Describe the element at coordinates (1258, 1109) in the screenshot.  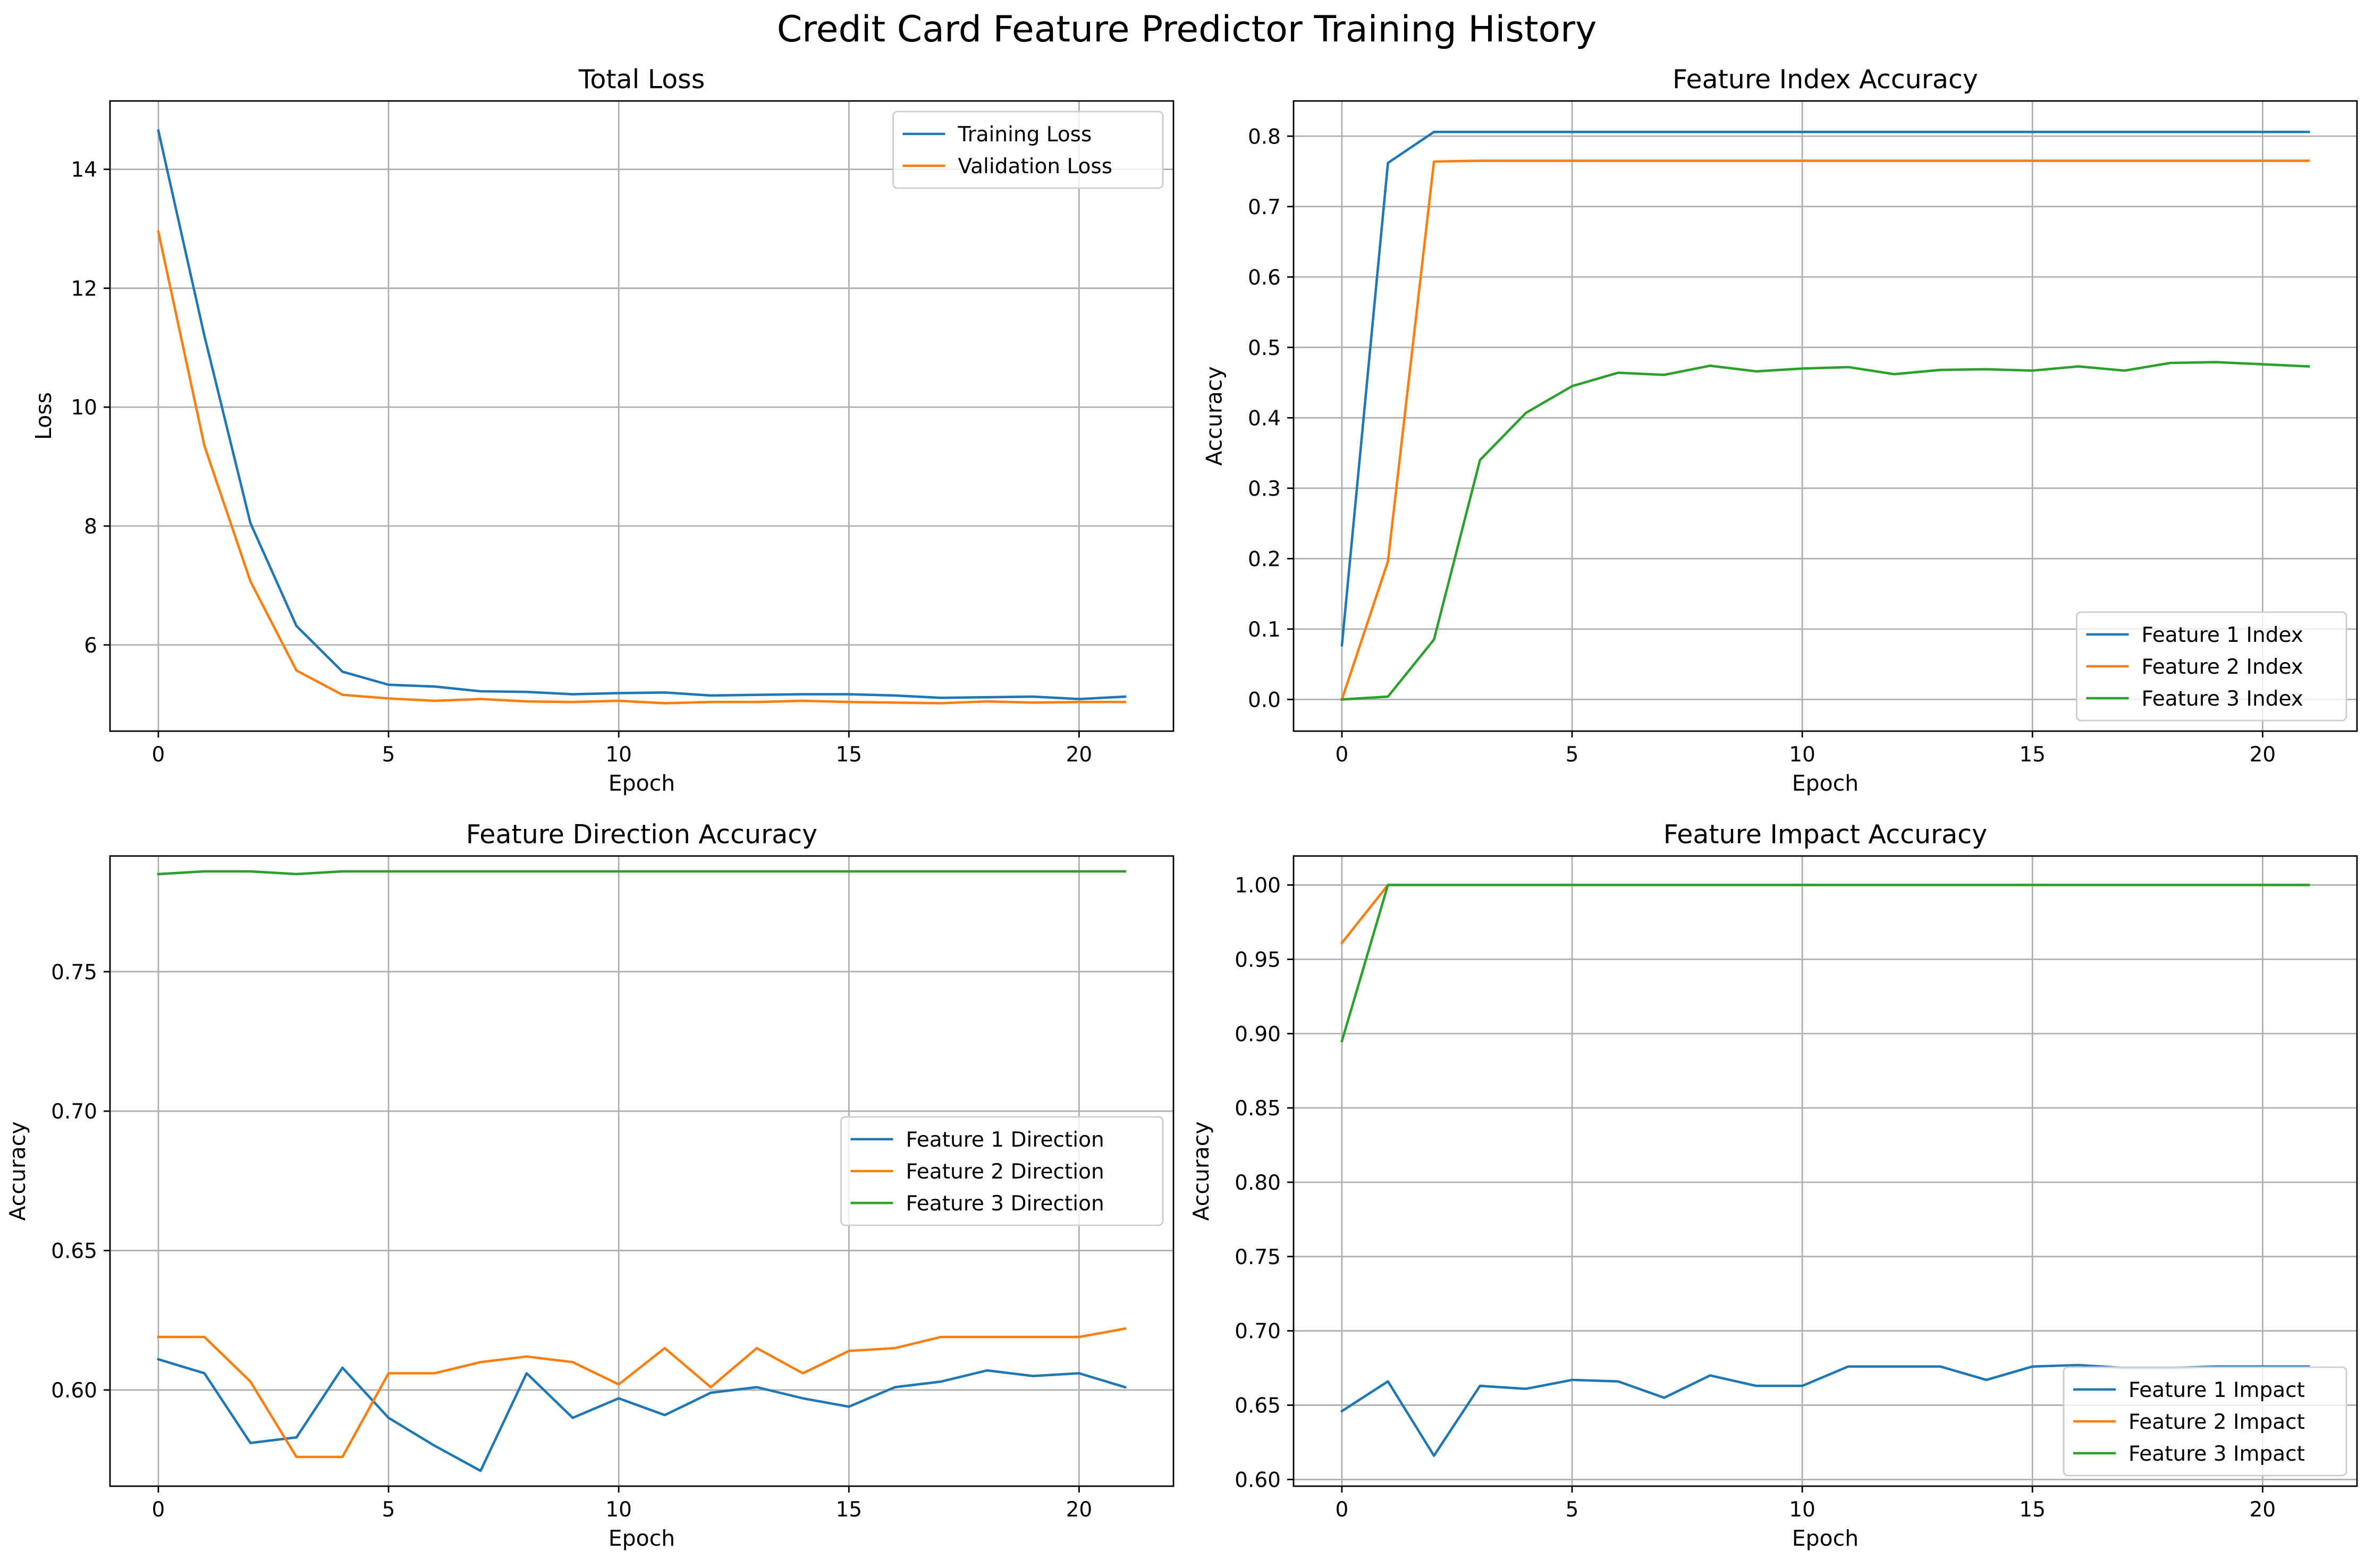
I see `feature-impact-accuracy-ytick-label: 0.85` at that location.